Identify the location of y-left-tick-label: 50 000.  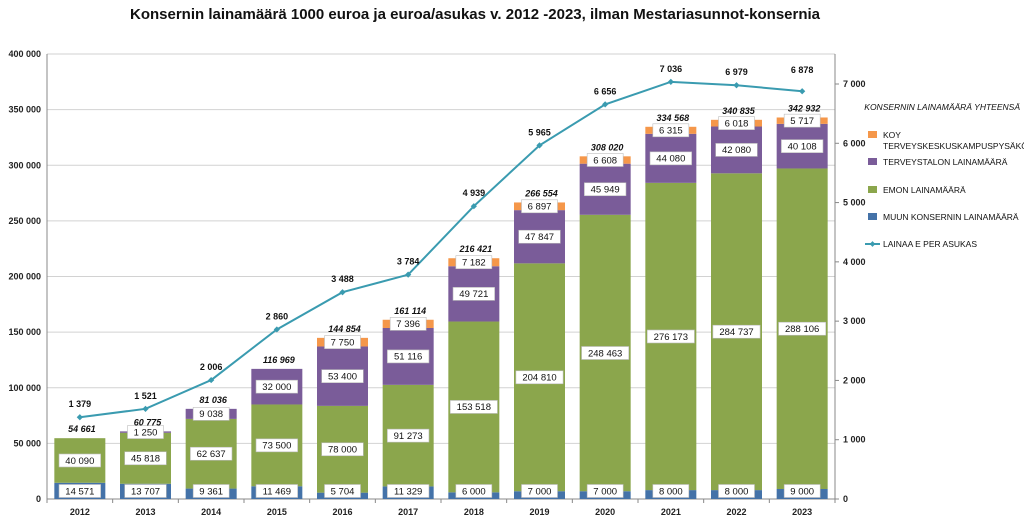
(27, 443).